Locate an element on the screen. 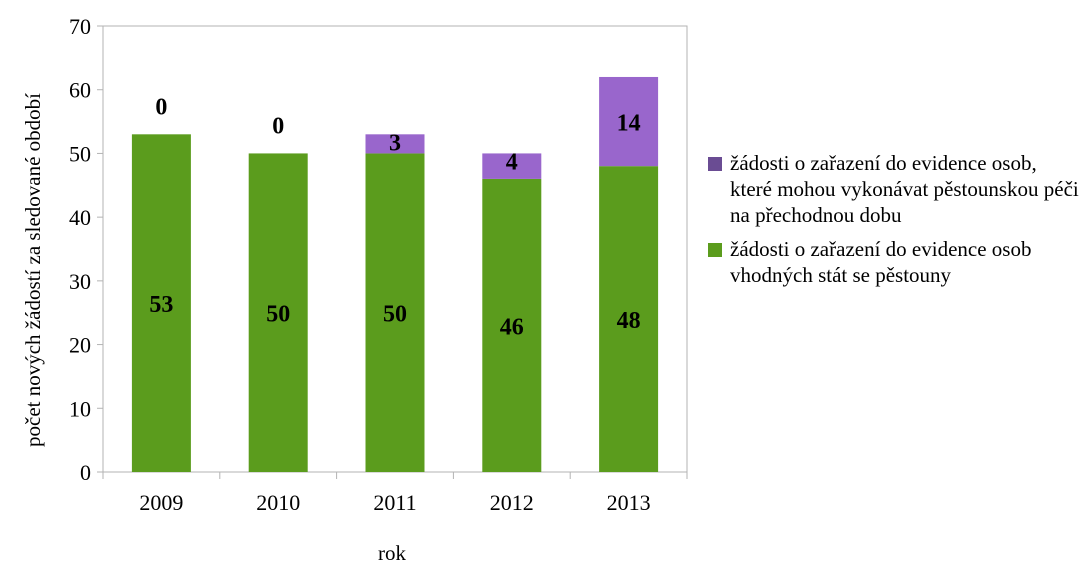 The image size is (1083, 569). data-label-prechodna: 3 is located at coordinates (395, 143).